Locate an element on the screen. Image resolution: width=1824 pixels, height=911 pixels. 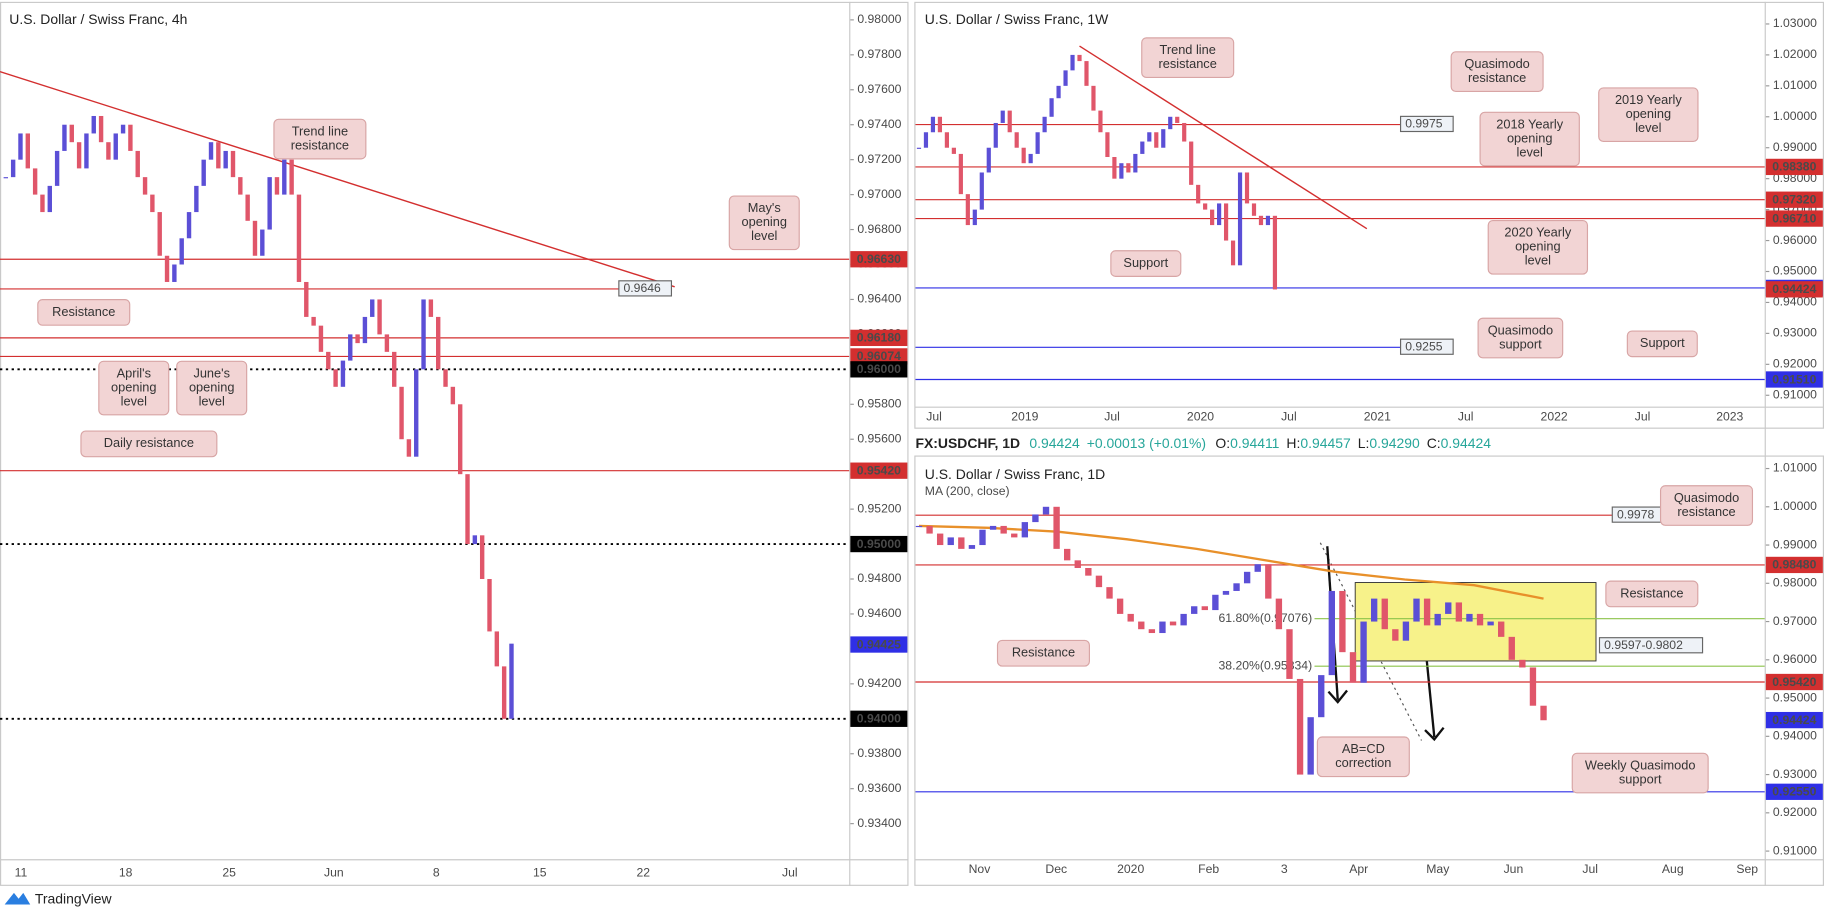
axis-price-label: 0.97320 is located at coordinates (1794, 200).